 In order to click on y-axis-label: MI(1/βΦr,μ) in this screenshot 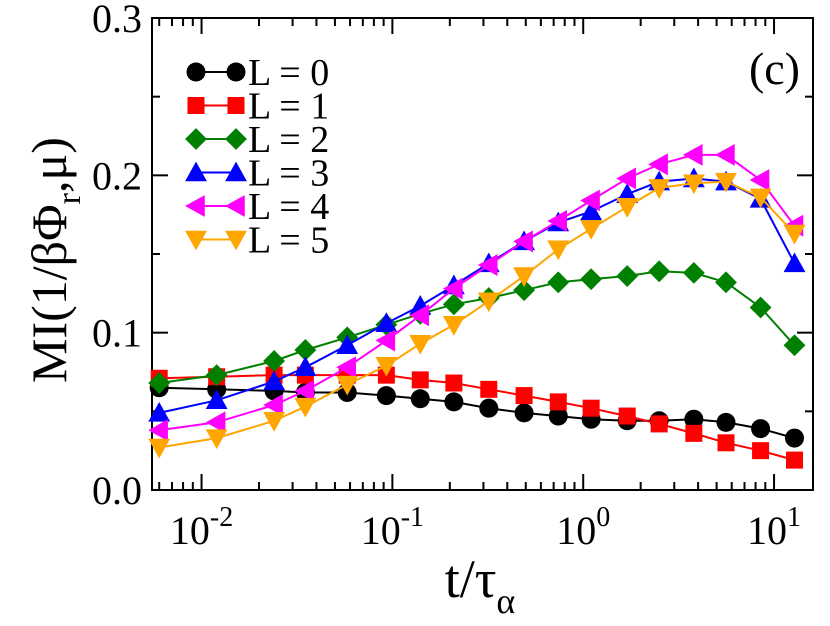, I will do `click(54, 260)`.